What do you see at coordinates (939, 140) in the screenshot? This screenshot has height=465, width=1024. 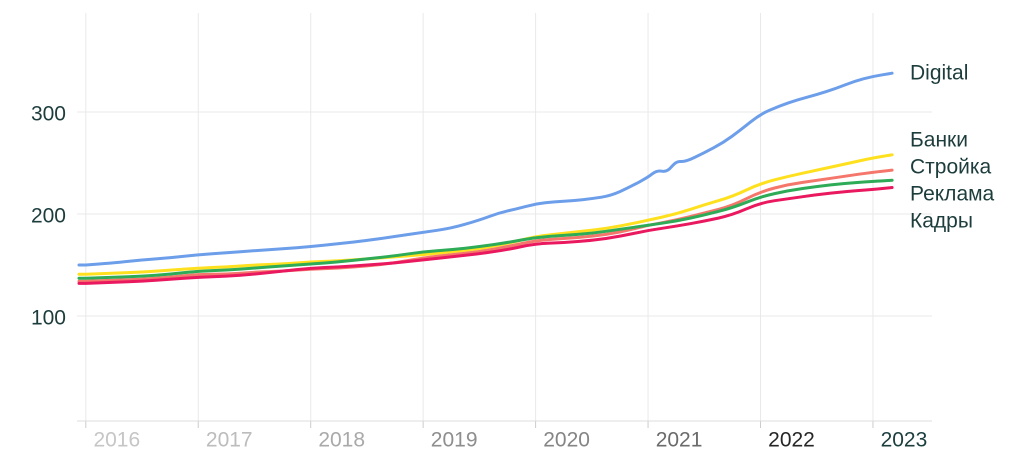 I see `legend-label-Банки: Банки` at bounding box center [939, 140].